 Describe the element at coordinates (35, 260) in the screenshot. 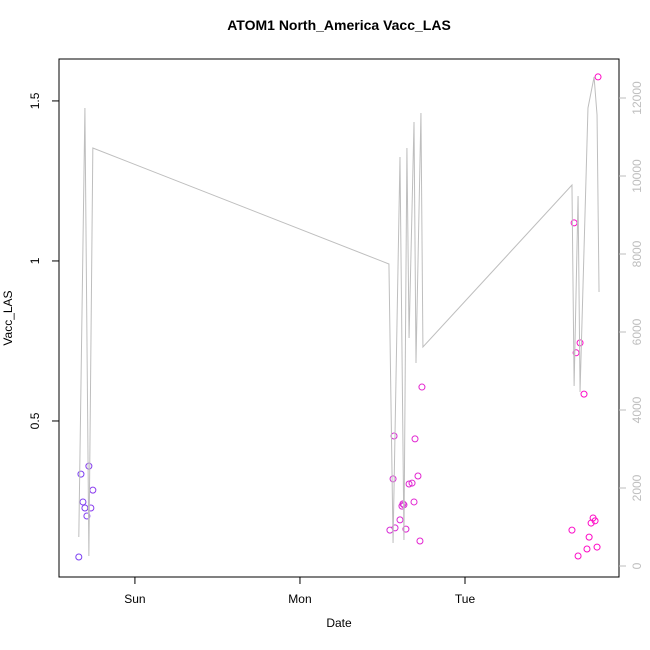

I see `y-tick-label: 1` at that location.